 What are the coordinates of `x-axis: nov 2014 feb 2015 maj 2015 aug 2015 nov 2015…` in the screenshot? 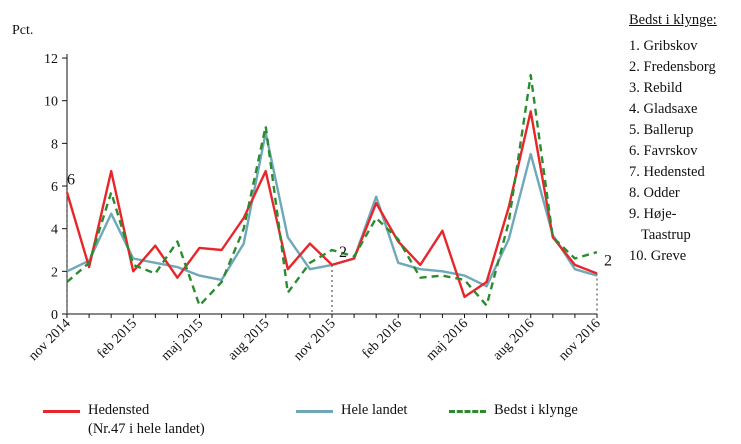 It's located at (315, 338).